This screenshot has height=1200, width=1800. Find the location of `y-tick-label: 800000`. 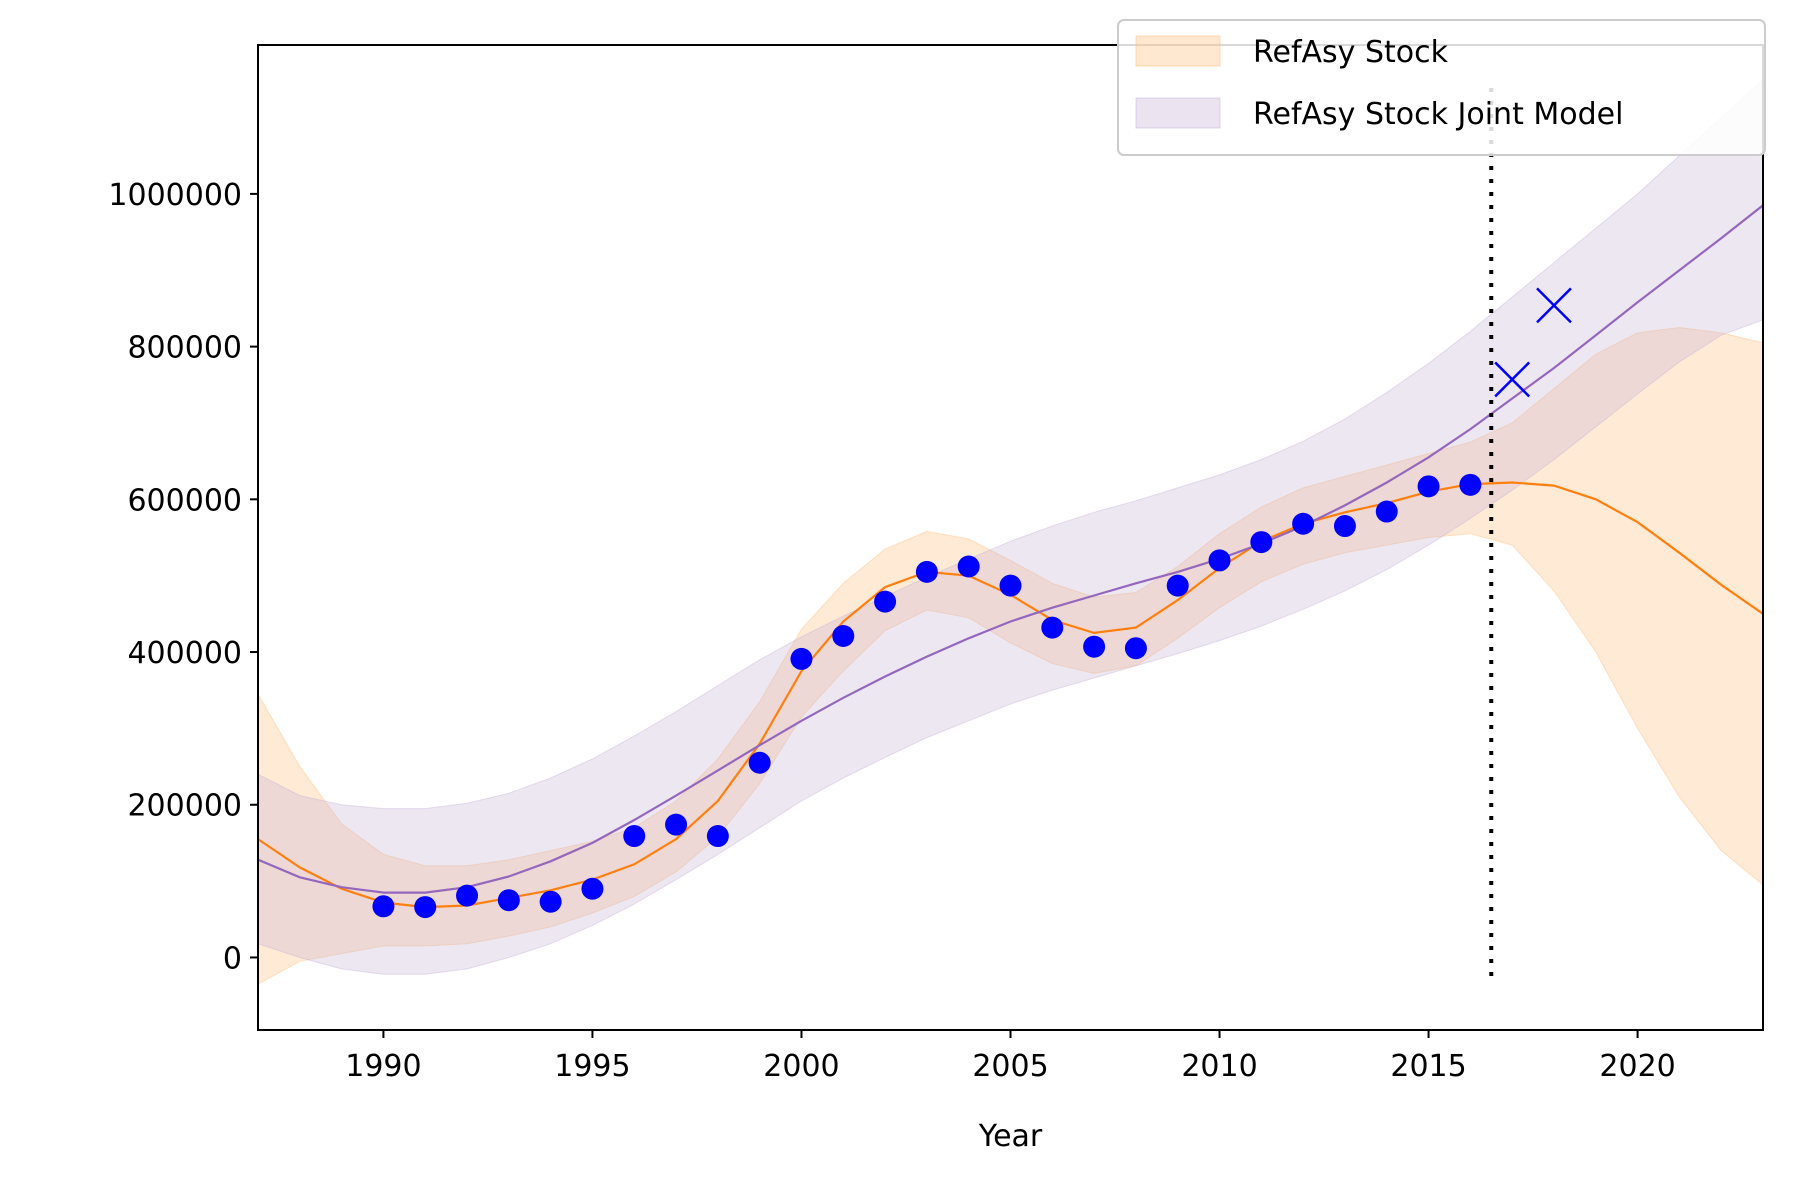

y-tick-label: 800000 is located at coordinates (184, 348).